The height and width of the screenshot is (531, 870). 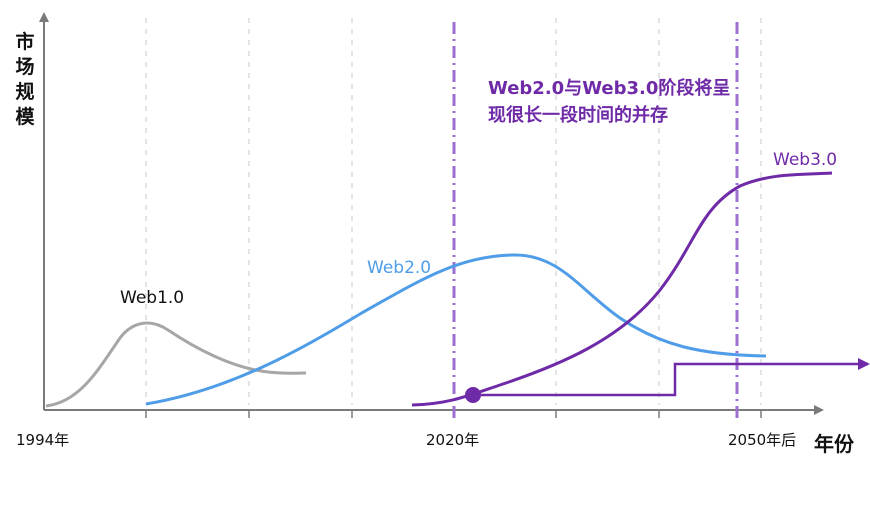 I want to click on x-ticks, so click(x=453, y=414).